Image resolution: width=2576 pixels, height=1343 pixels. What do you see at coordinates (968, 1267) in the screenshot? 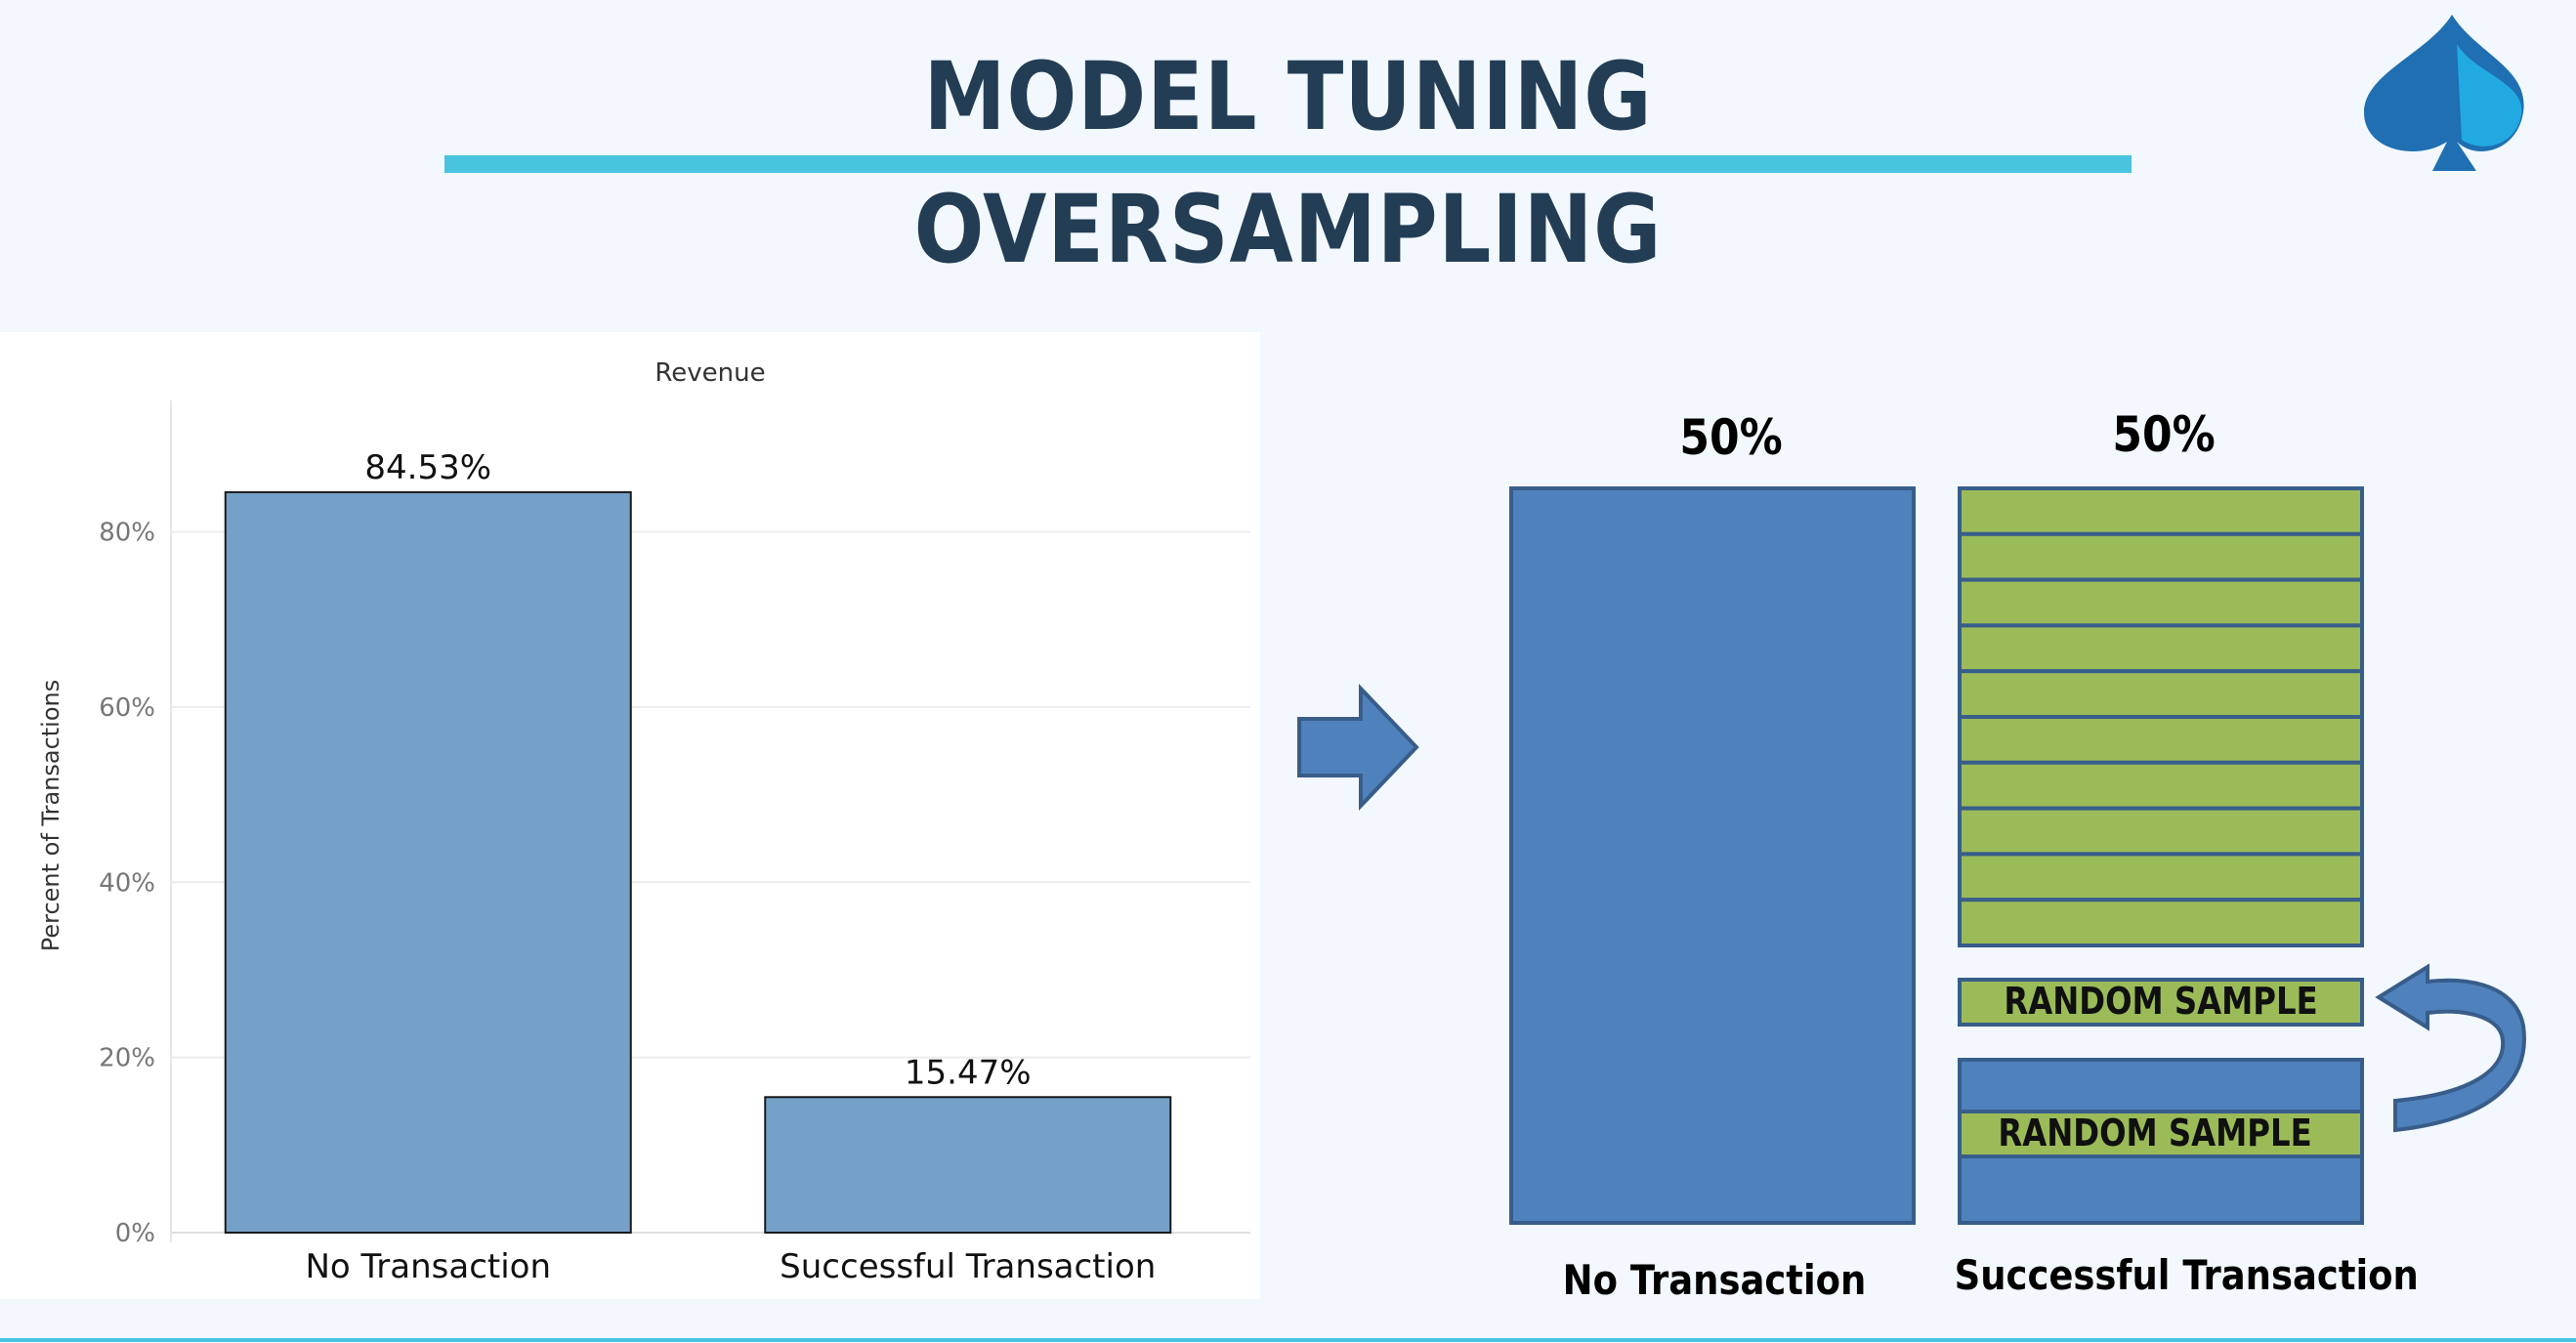
I see `x-tick-label: Successful Transaction` at bounding box center [968, 1267].